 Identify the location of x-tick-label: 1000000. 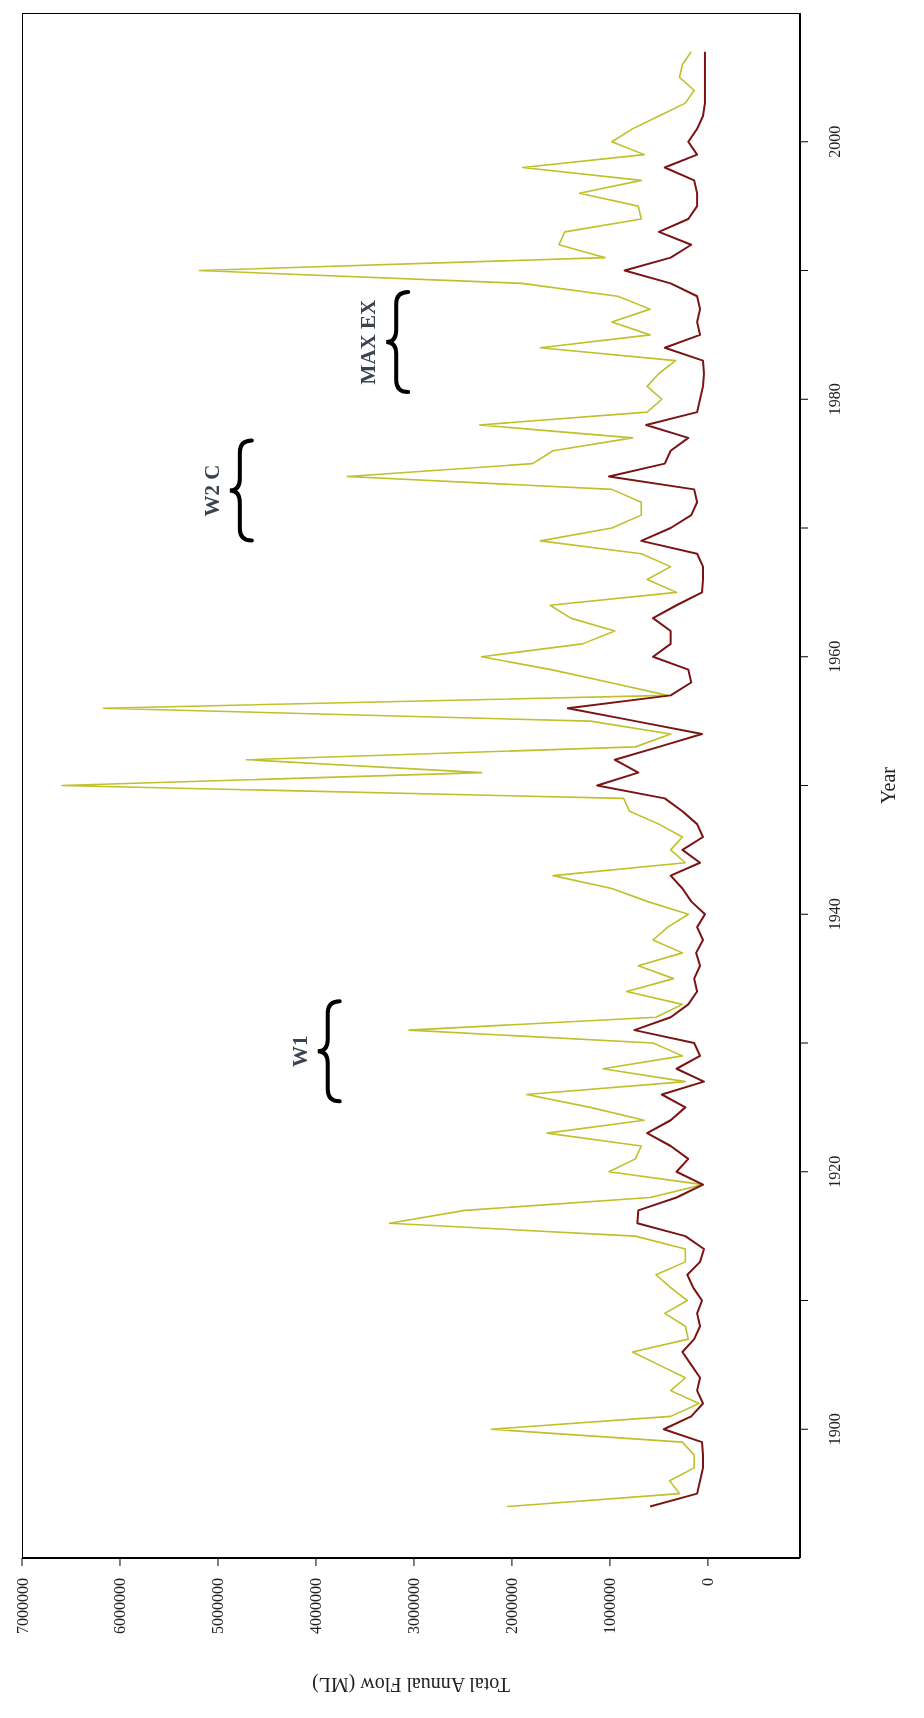
(610, 1606).